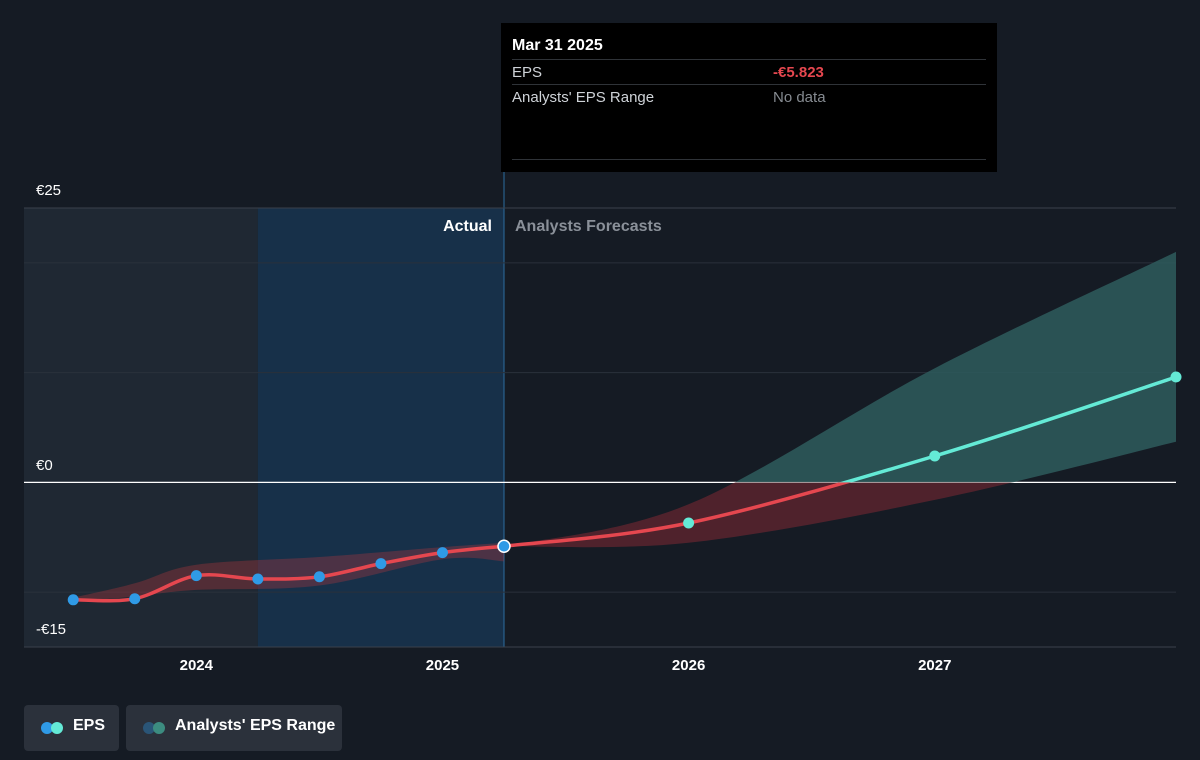 The width and height of the screenshot is (1200, 760). I want to click on eps-range-legend-icon, so click(155, 728).